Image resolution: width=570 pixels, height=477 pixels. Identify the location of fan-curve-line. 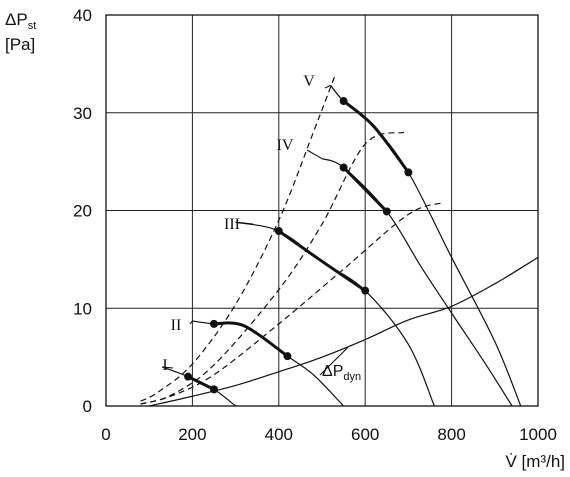
(268, 363).